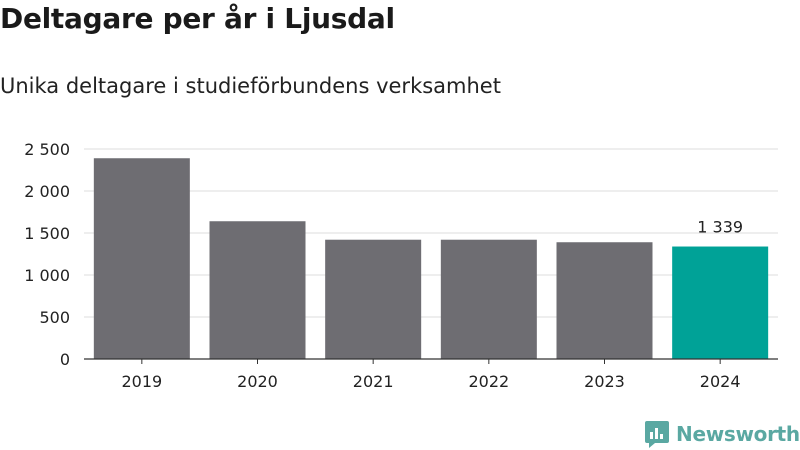  Describe the element at coordinates (141, 258) in the screenshot. I see `bar-2019` at that location.